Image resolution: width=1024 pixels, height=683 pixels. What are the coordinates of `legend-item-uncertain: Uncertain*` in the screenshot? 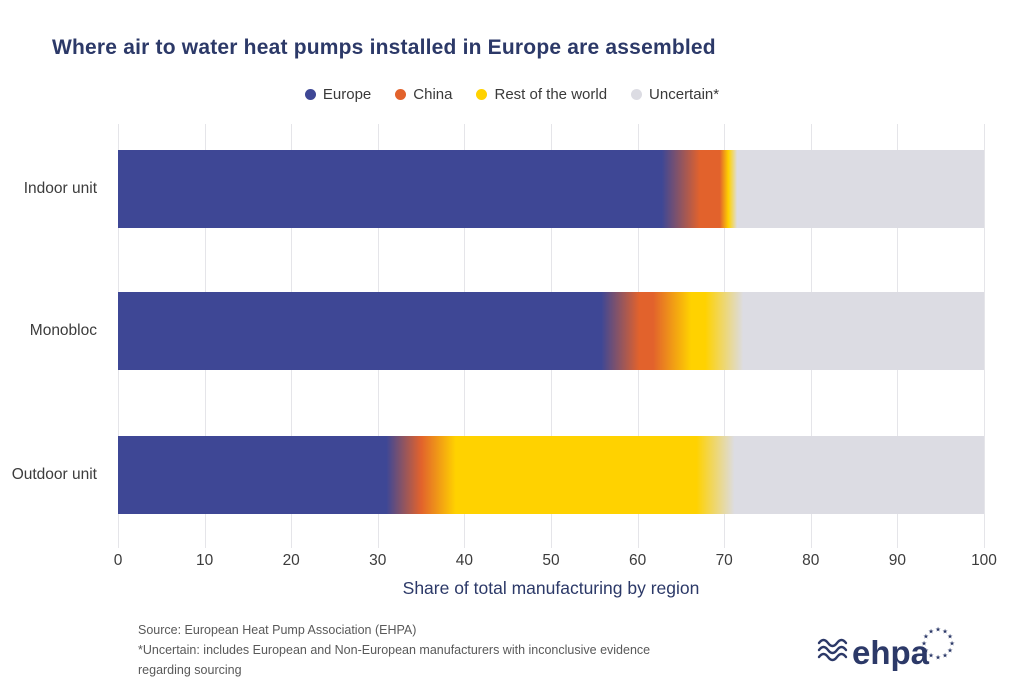 It's located at (675, 94).